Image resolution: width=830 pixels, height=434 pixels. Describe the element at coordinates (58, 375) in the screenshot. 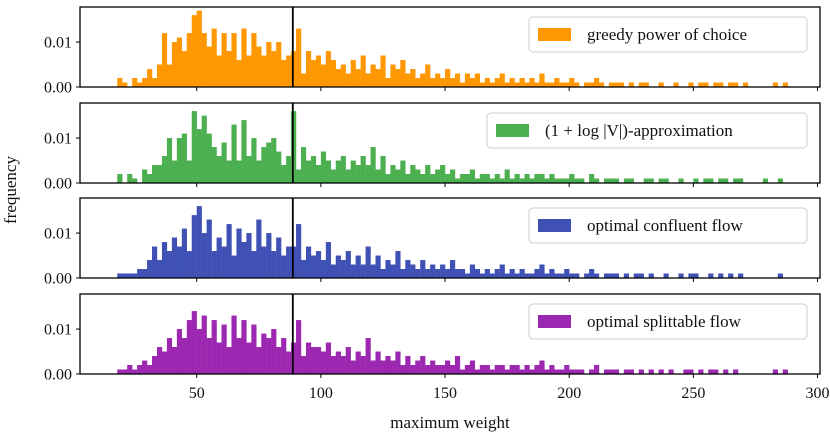

I see `y-tick-label: 0.00` at that location.